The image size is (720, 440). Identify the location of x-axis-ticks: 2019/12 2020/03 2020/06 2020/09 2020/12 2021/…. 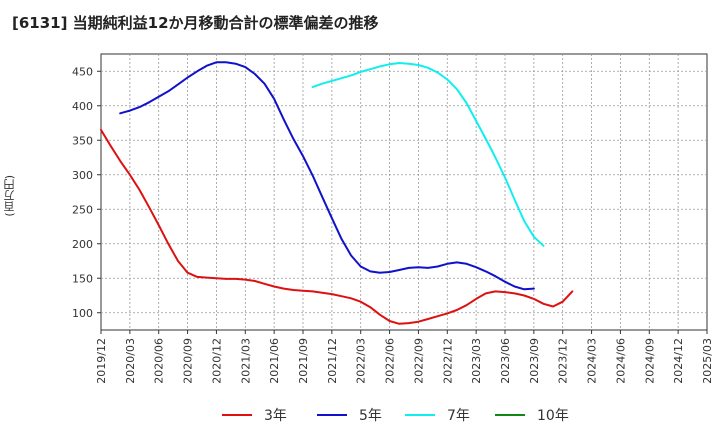
(404, 357).